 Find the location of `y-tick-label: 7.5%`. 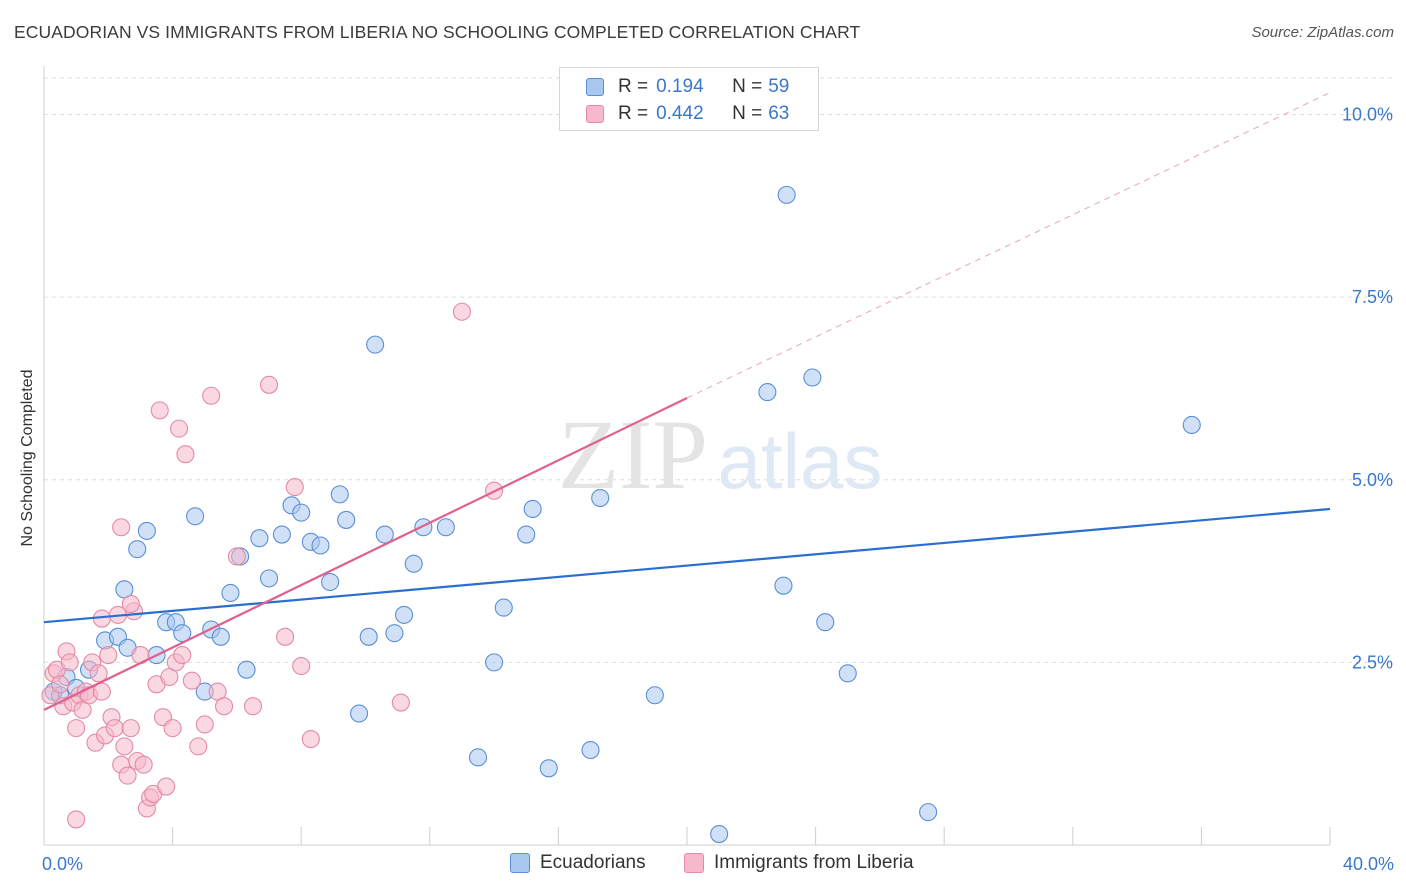

y-tick-label: 7.5% is located at coordinates (1372, 297).